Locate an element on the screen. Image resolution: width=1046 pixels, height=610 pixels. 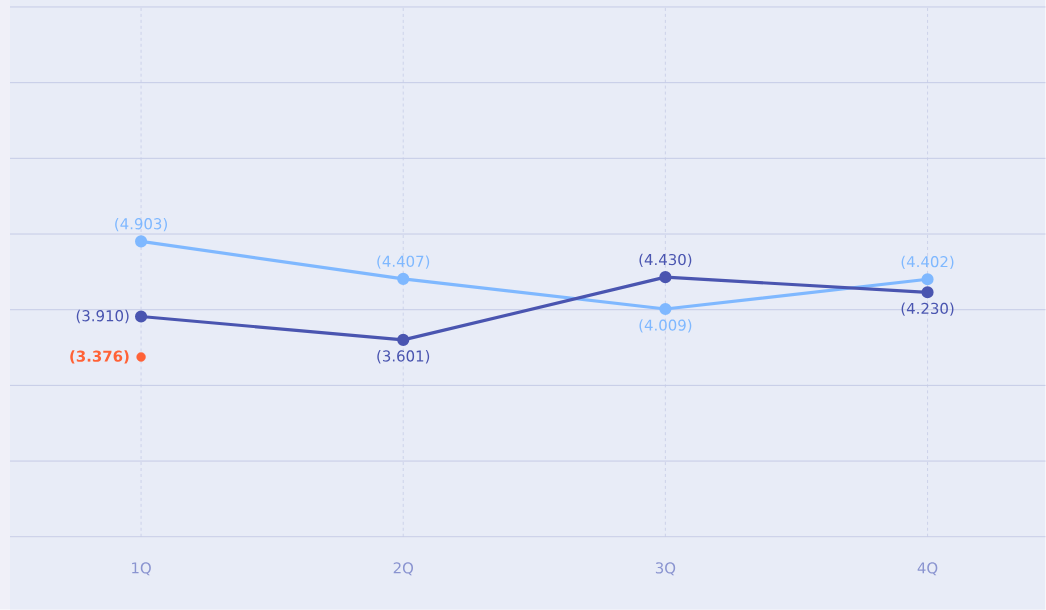
data-label: (3.910) is located at coordinates (102, 317).